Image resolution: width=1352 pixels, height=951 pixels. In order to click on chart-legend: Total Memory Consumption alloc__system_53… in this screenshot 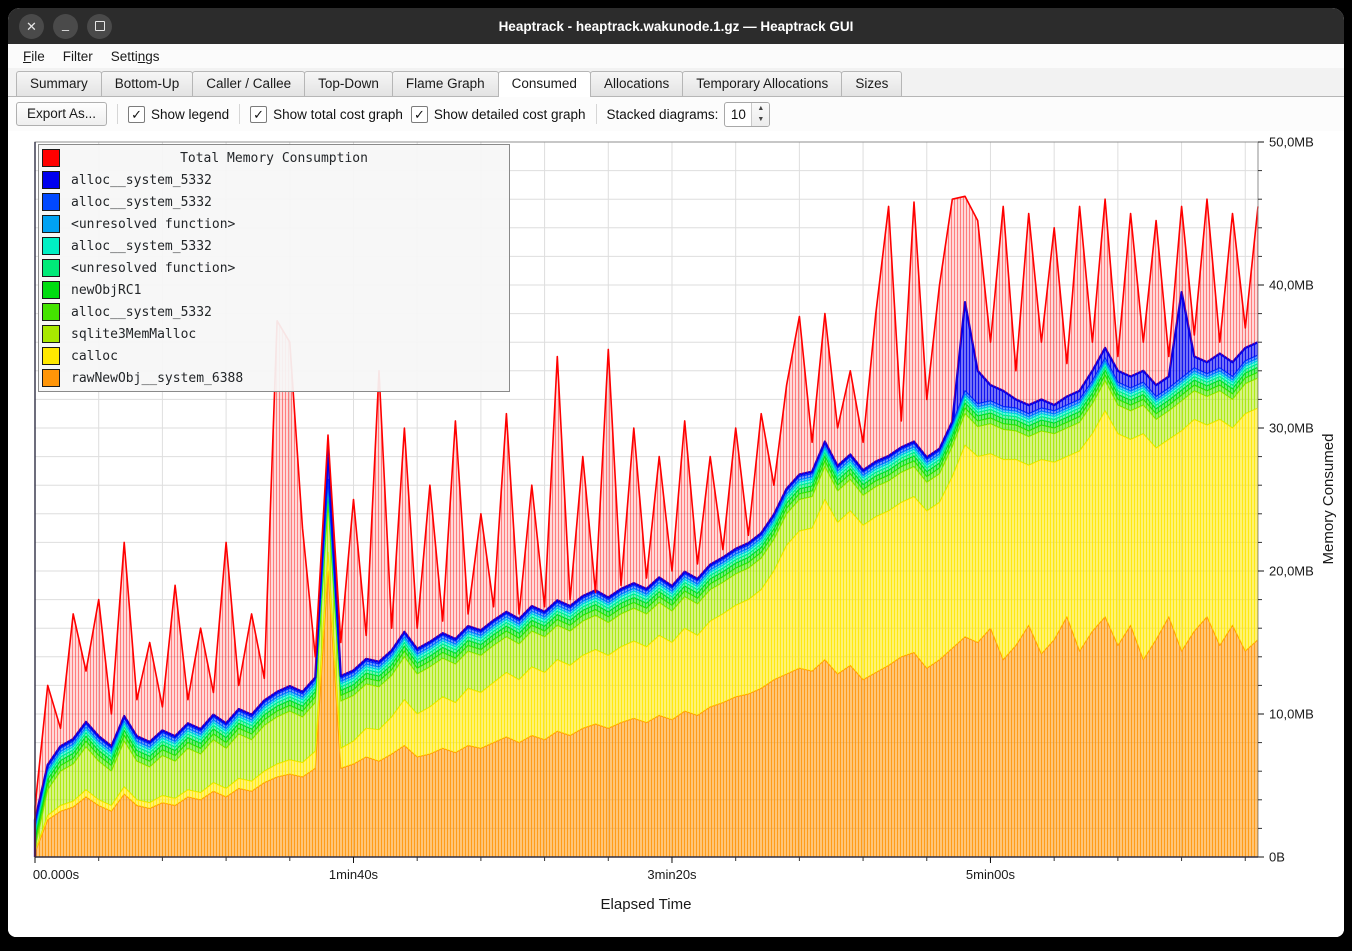, I will do `click(274, 268)`.